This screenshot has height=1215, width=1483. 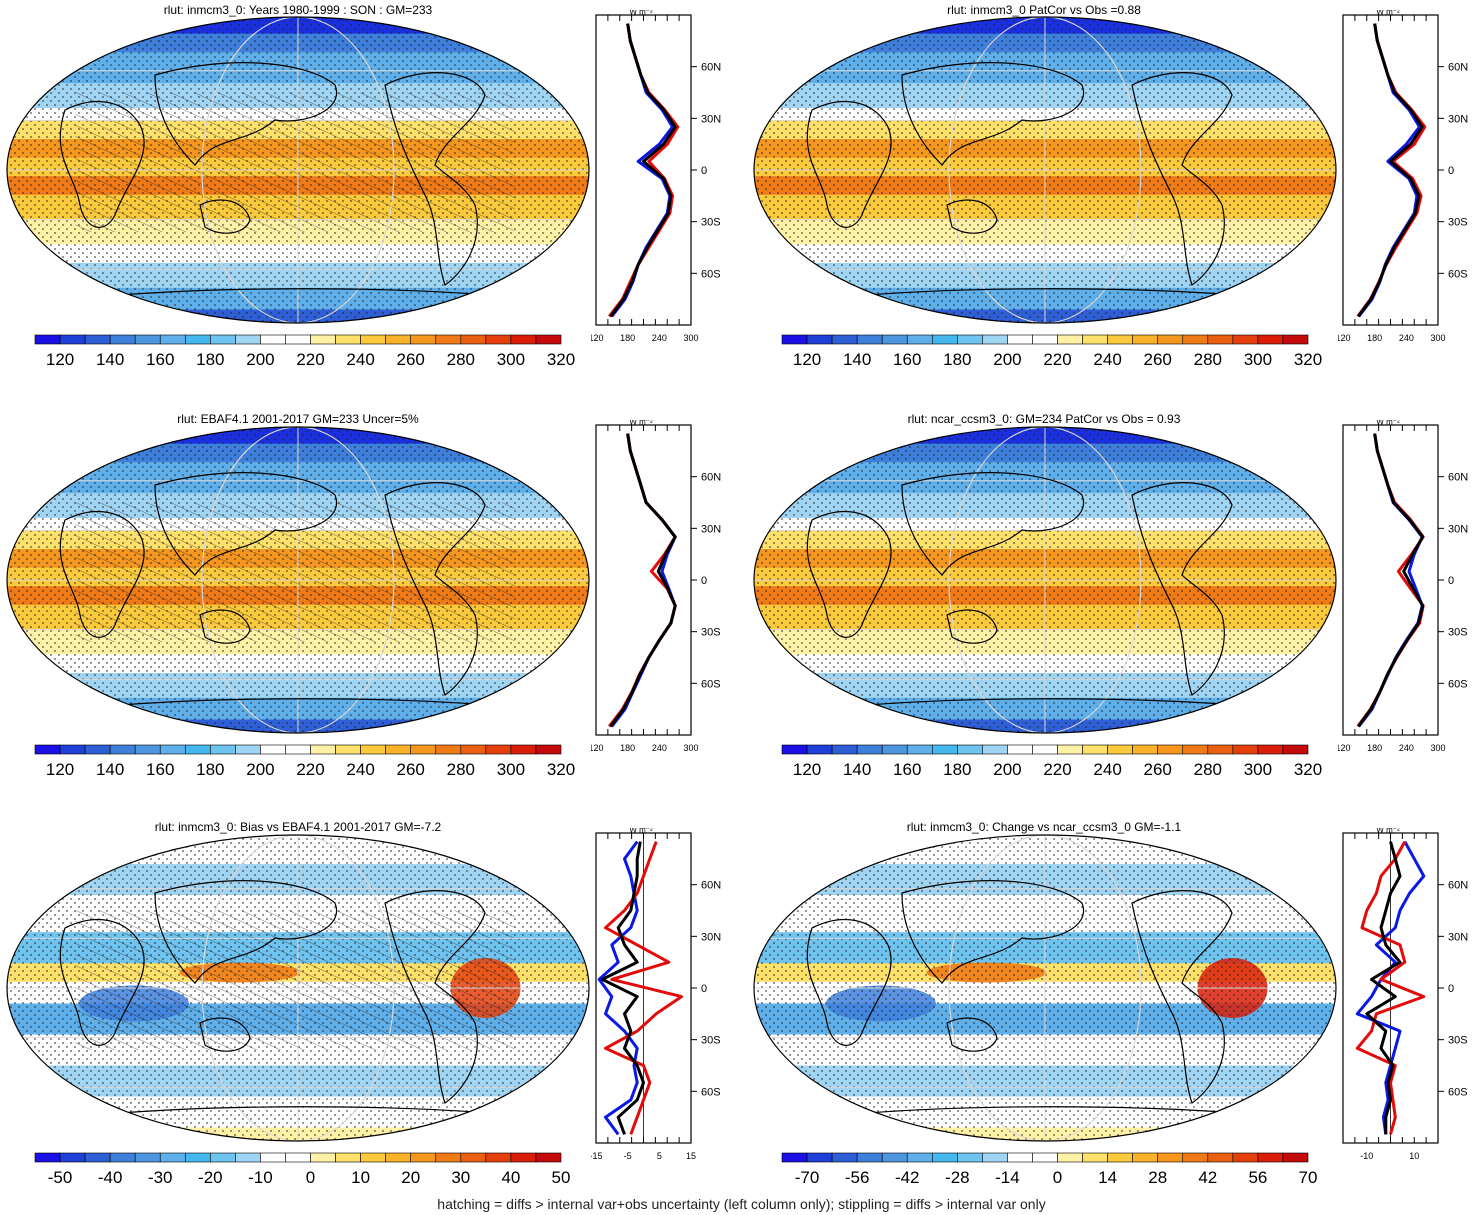 I want to click on colorbar-tick-label: 0, so click(x=1057, y=1177).